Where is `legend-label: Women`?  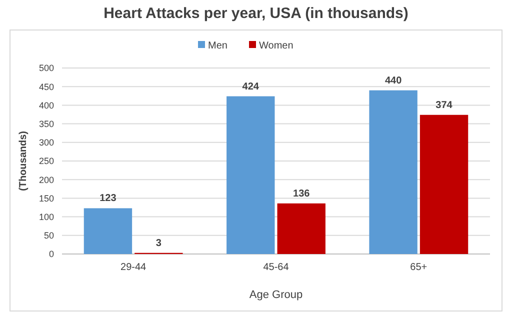
legend-label: Women is located at coordinates (276, 46).